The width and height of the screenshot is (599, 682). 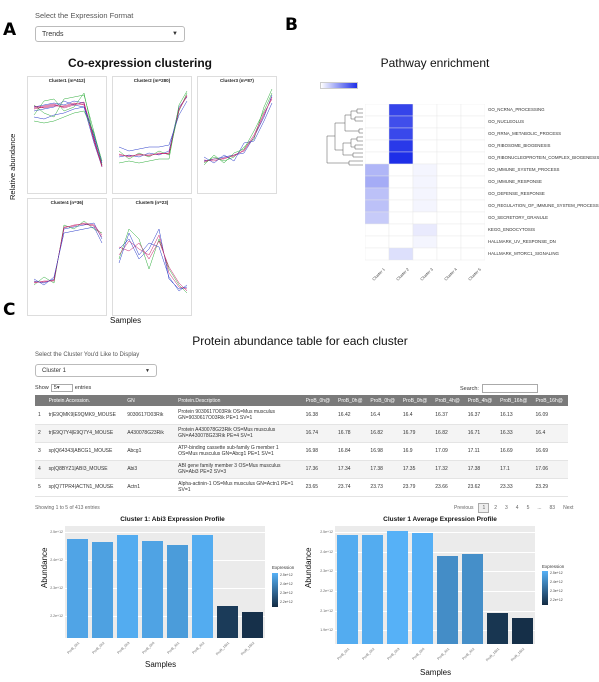 What do you see at coordinates (516, 109) in the screenshot?
I see `heatmap-row-label: GO_NCRNA_PROCESSING` at bounding box center [516, 109].